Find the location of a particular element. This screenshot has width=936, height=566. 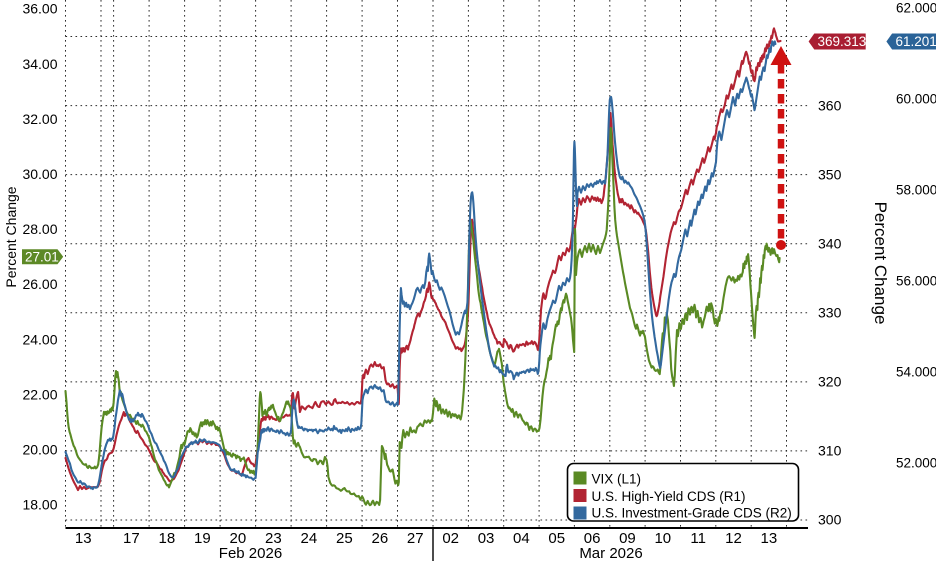

svg-text: 18.00 is located at coordinates (39, 505).